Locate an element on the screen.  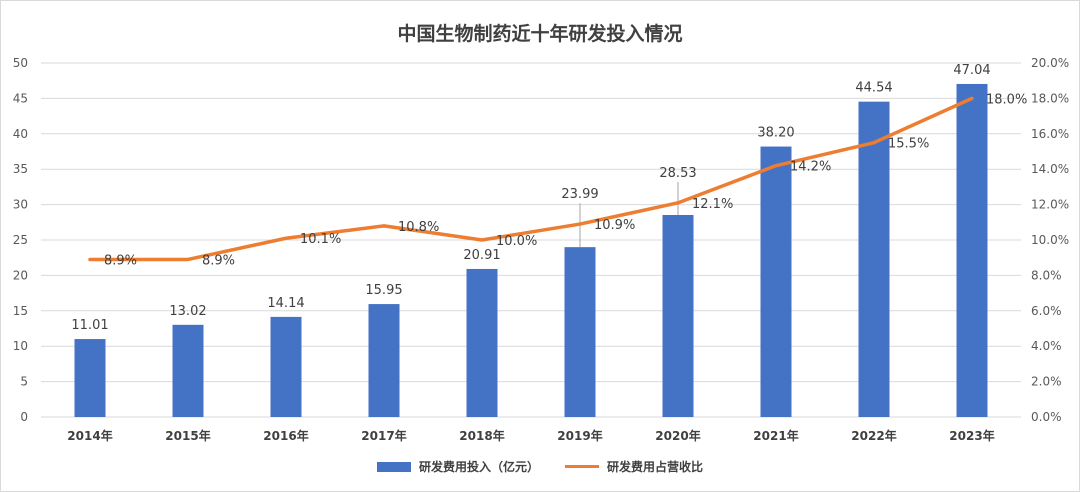
y-tick-label: 15 is located at coordinates (20, 311).